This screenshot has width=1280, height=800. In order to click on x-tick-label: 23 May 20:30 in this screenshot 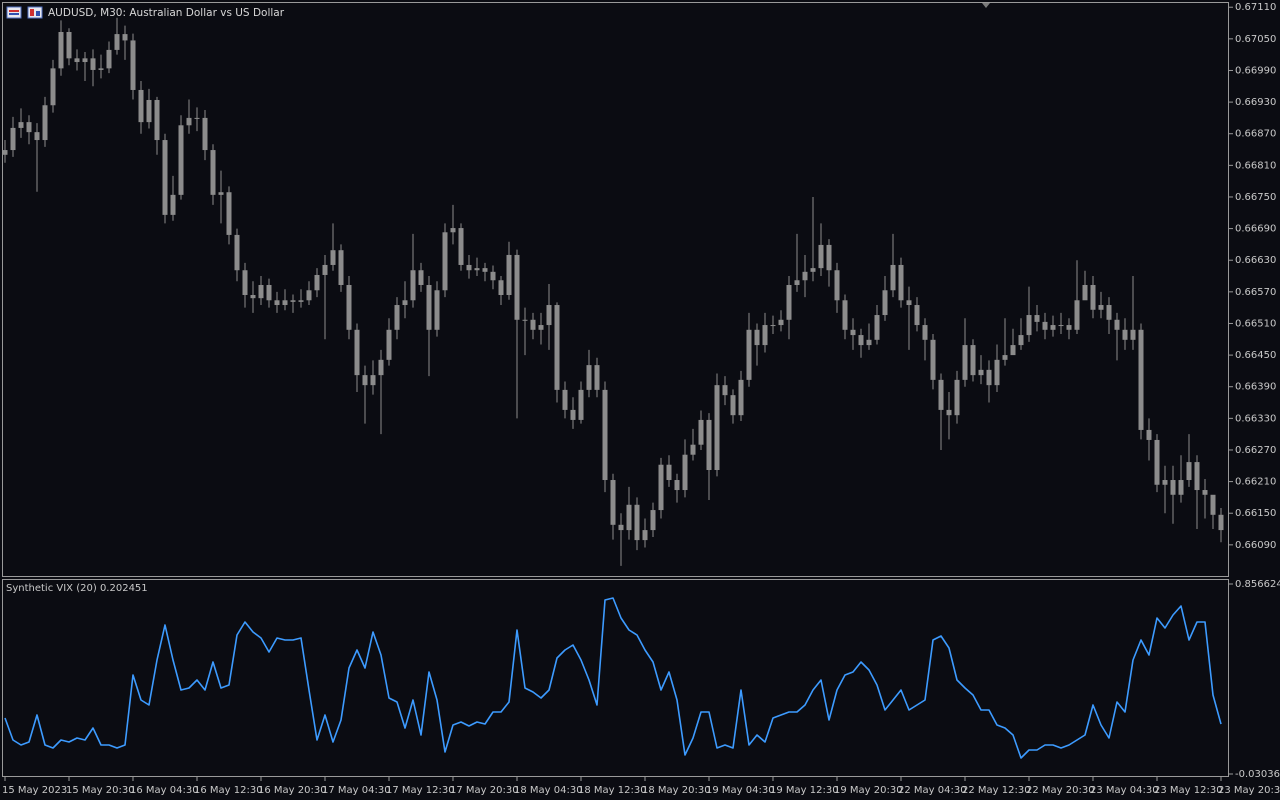, I will do `click(1249, 790)`.